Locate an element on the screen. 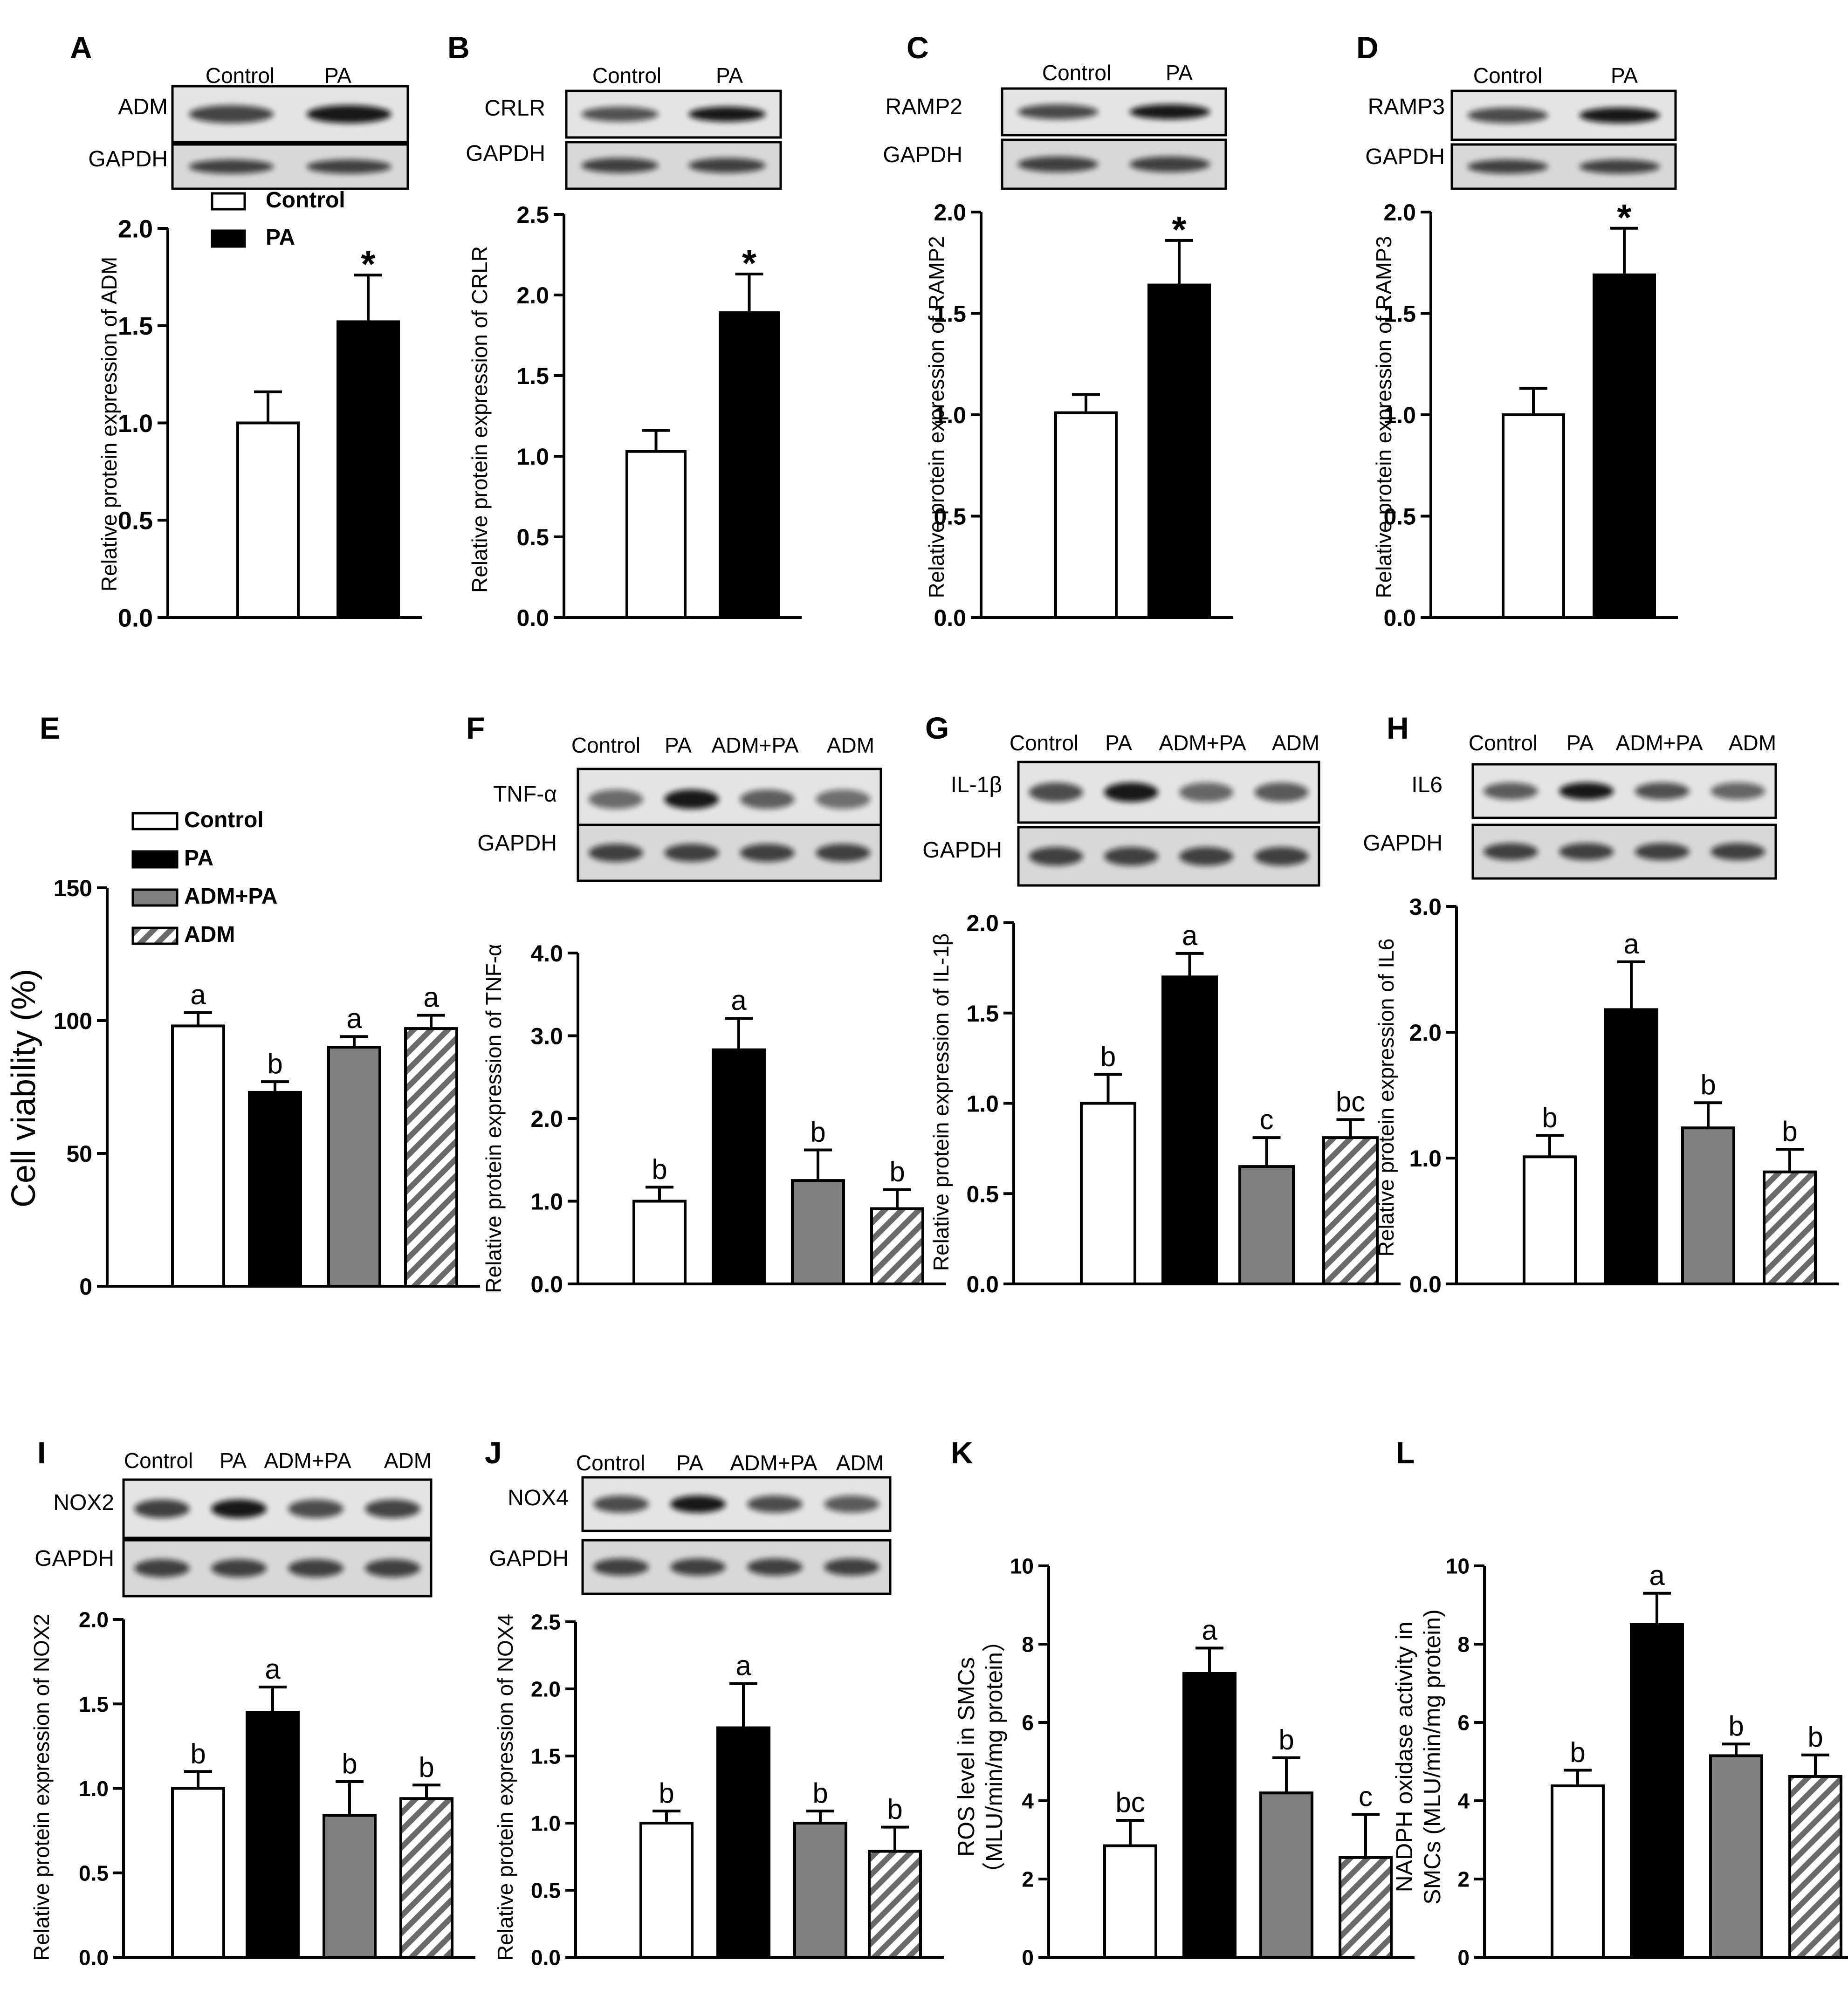  panel-letter: G is located at coordinates (937, 728).